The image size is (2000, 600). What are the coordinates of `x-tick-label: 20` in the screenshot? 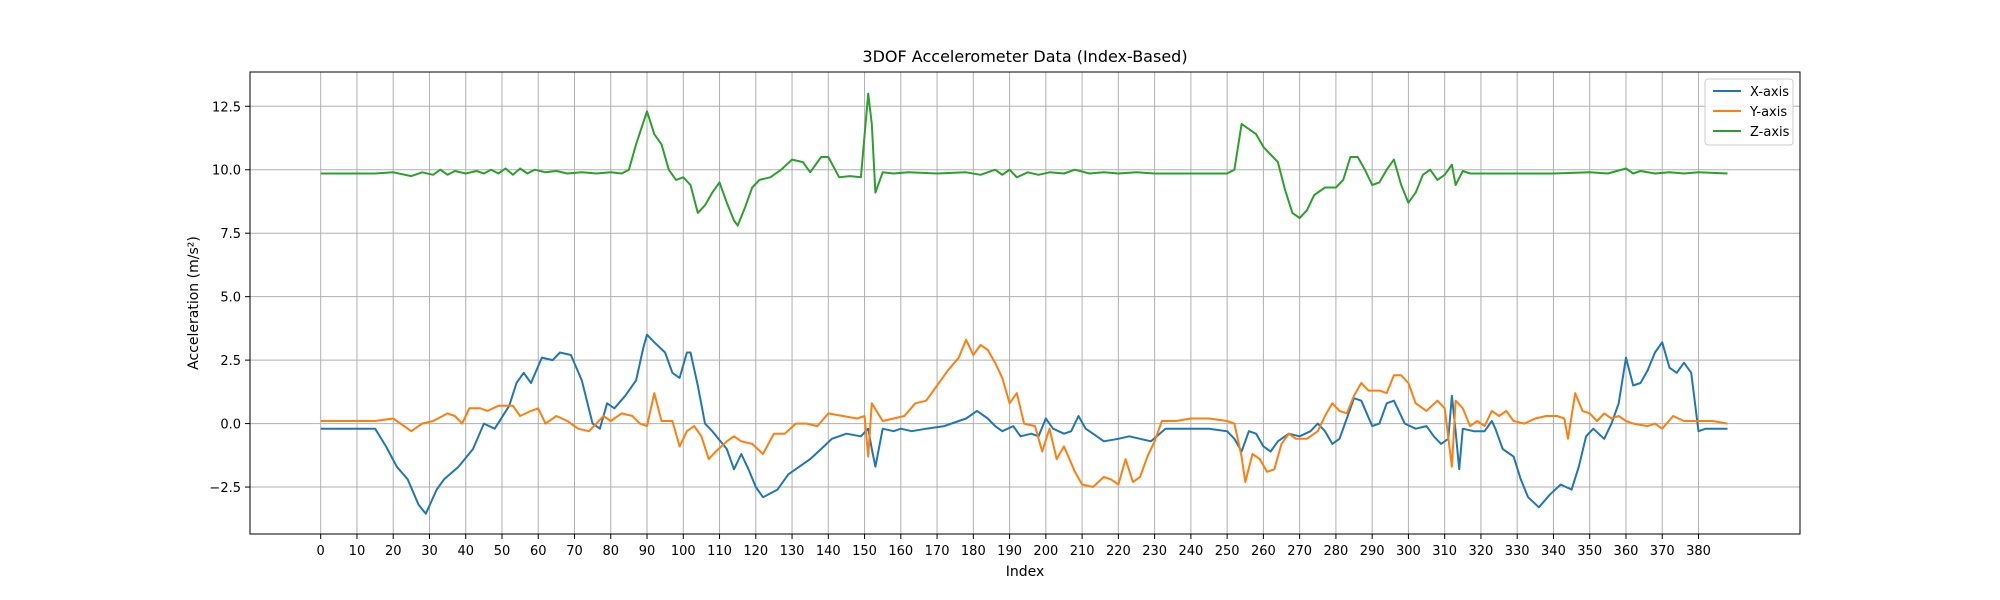 It's located at (393, 551).